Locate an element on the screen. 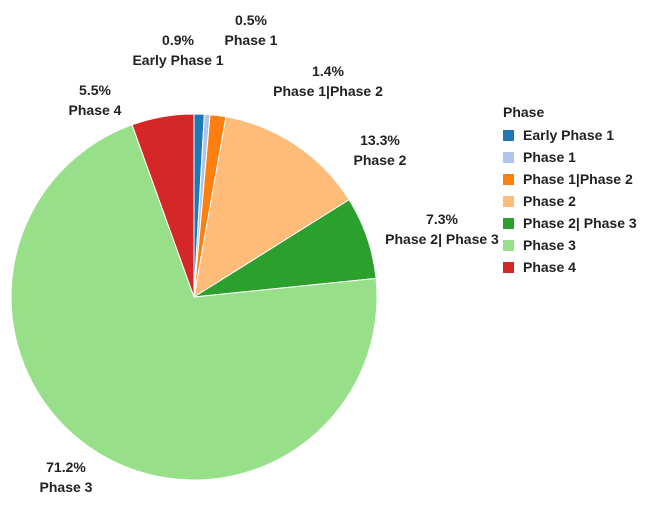  legend-item: Phase 4 is located at coordinates (570, 267).